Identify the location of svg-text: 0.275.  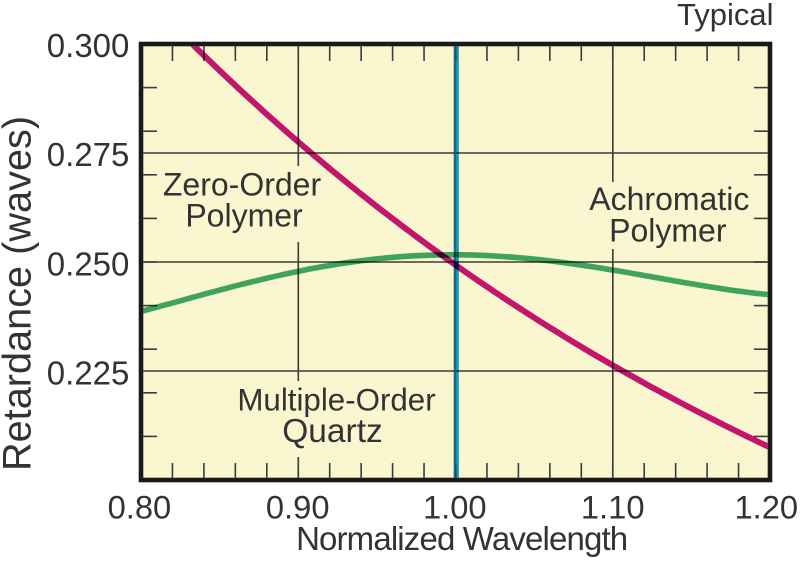
(88, 154).